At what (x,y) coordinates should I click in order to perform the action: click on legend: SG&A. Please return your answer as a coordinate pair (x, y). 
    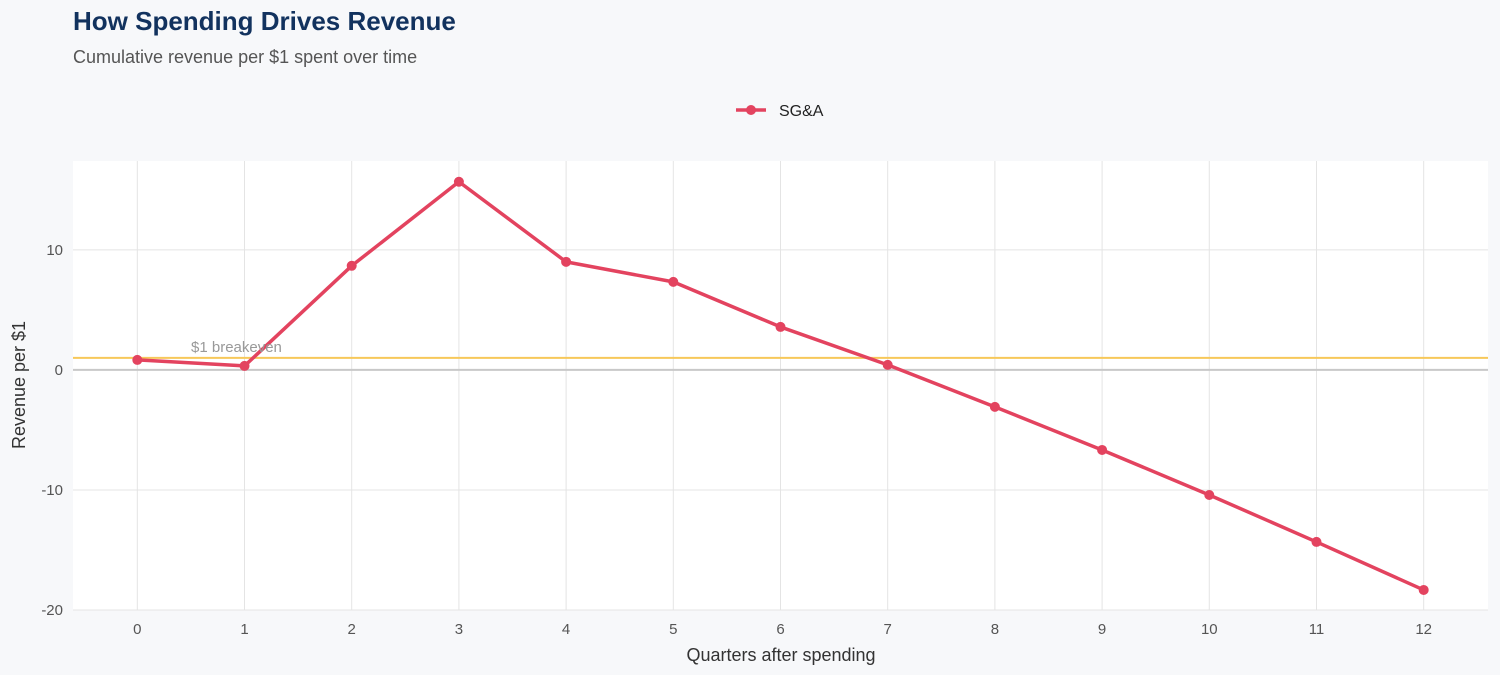
    Looking at the image, I should click on (780, 111).